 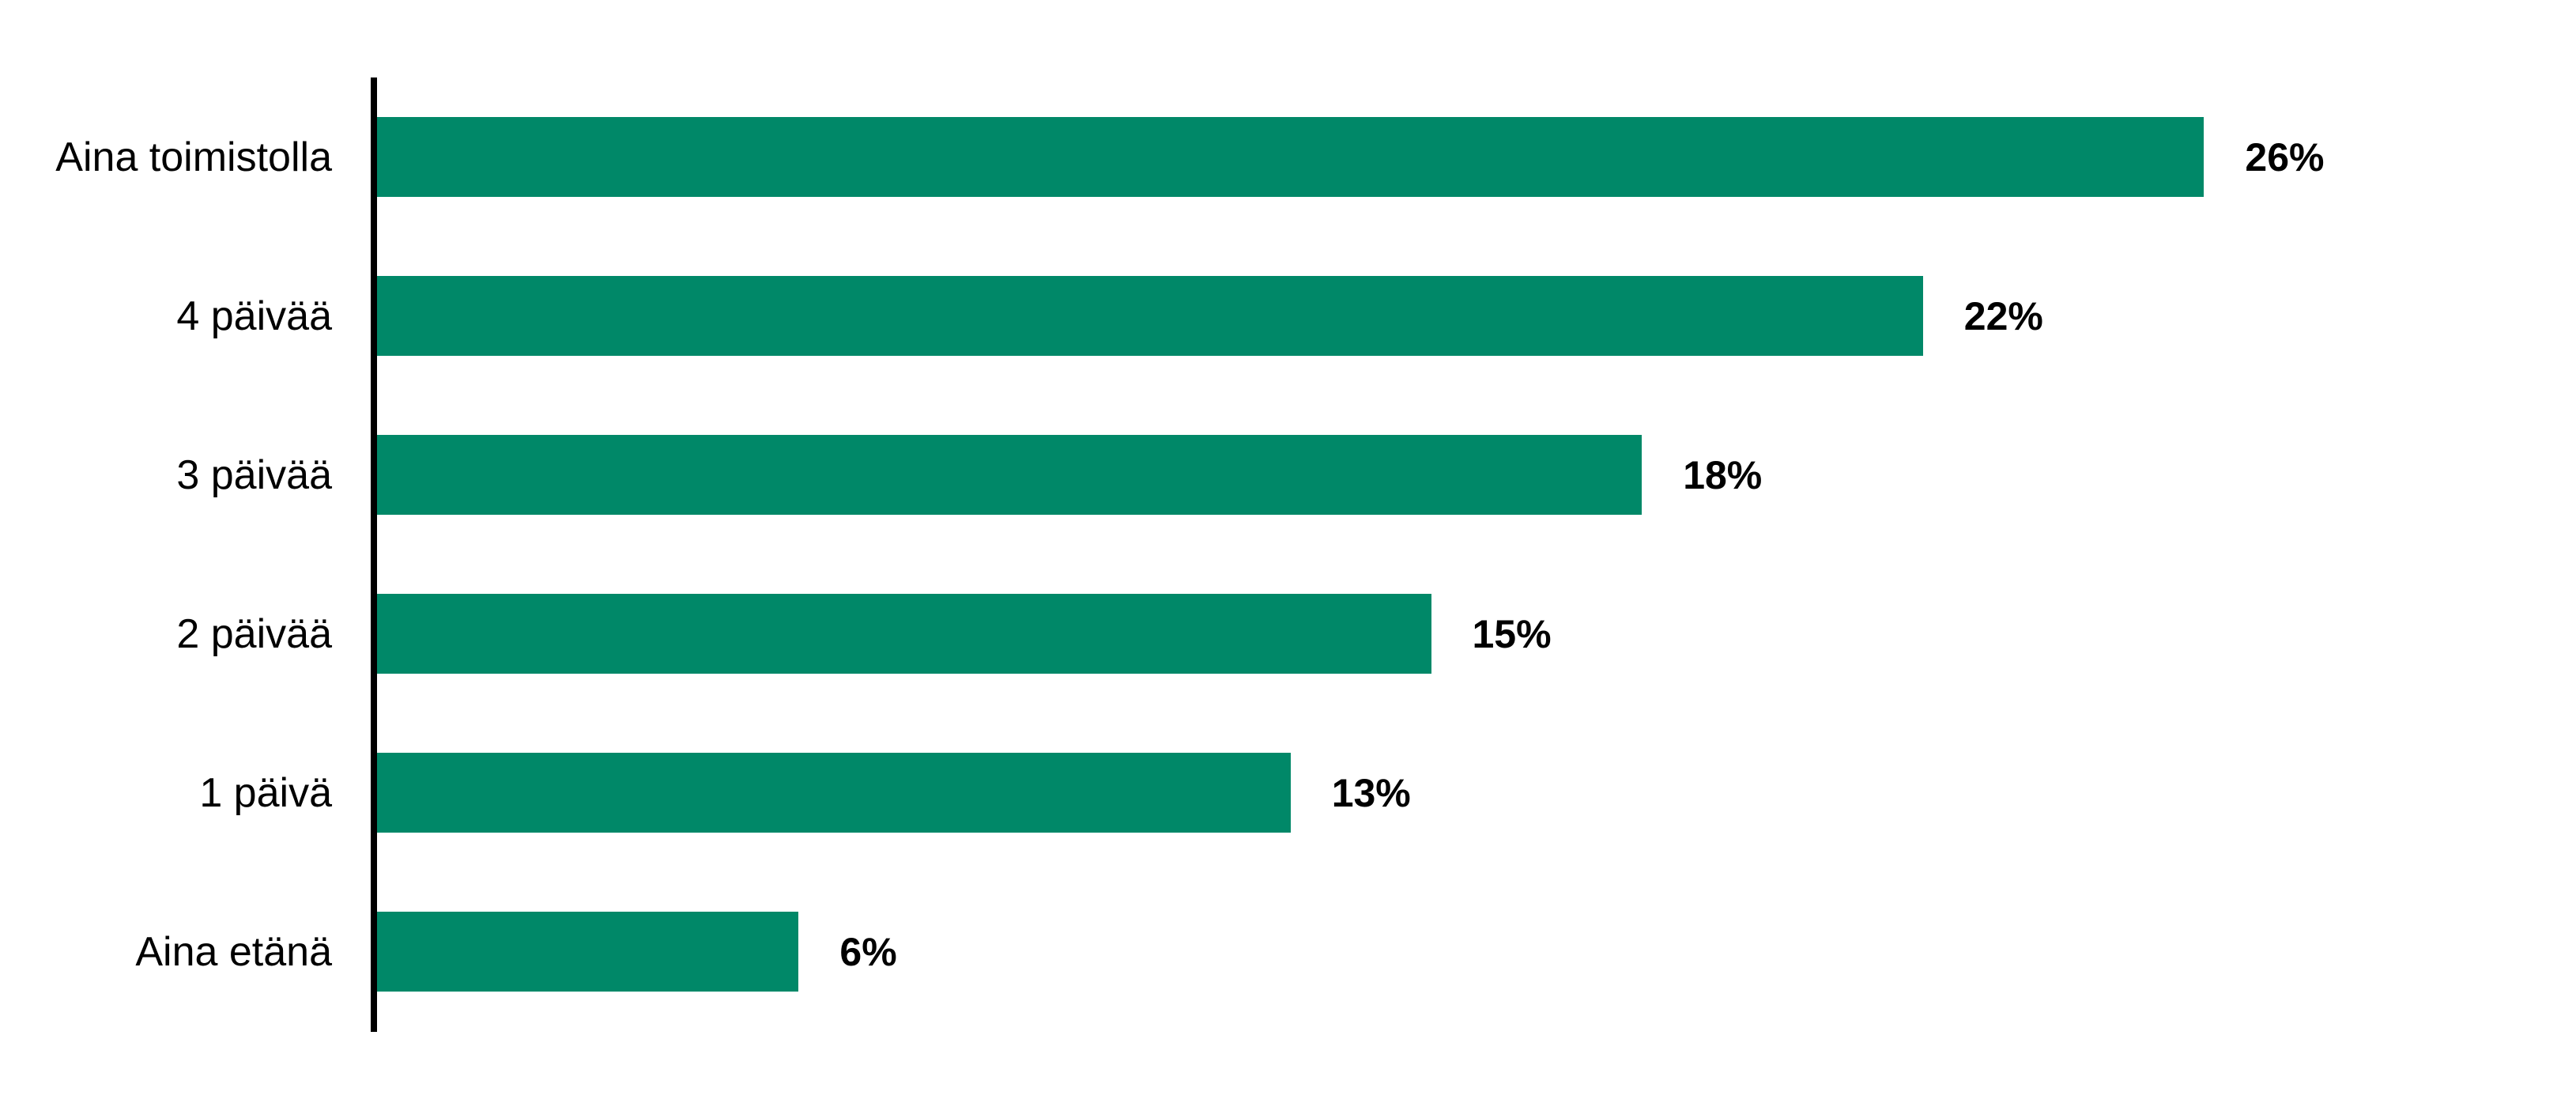 I want to click on bar-area: 22%, so click(x=1476, y=315).